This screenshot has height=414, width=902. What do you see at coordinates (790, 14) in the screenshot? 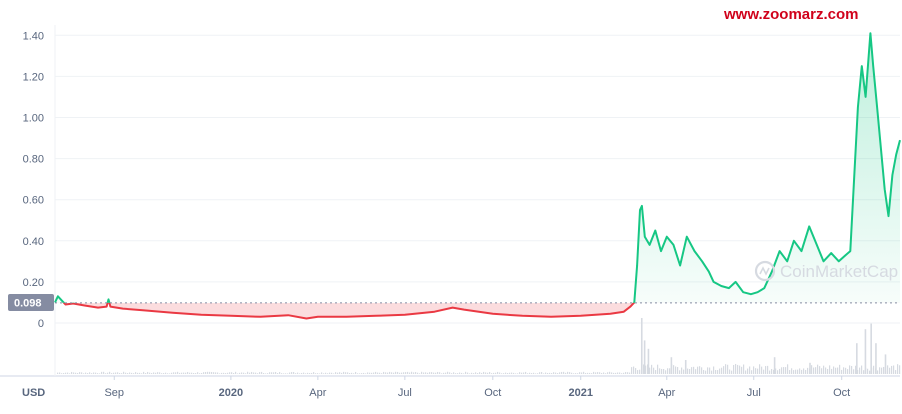
I see `watermark: www.zoomarz.com` at bounding box center [790, 14].